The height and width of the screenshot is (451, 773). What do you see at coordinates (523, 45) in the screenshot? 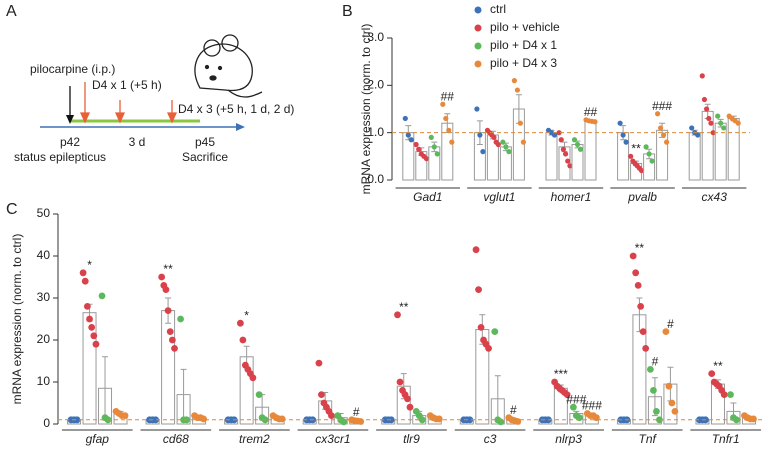
I see `legend-label: pilo + D4 x 1` at bounding box center [523, 45].